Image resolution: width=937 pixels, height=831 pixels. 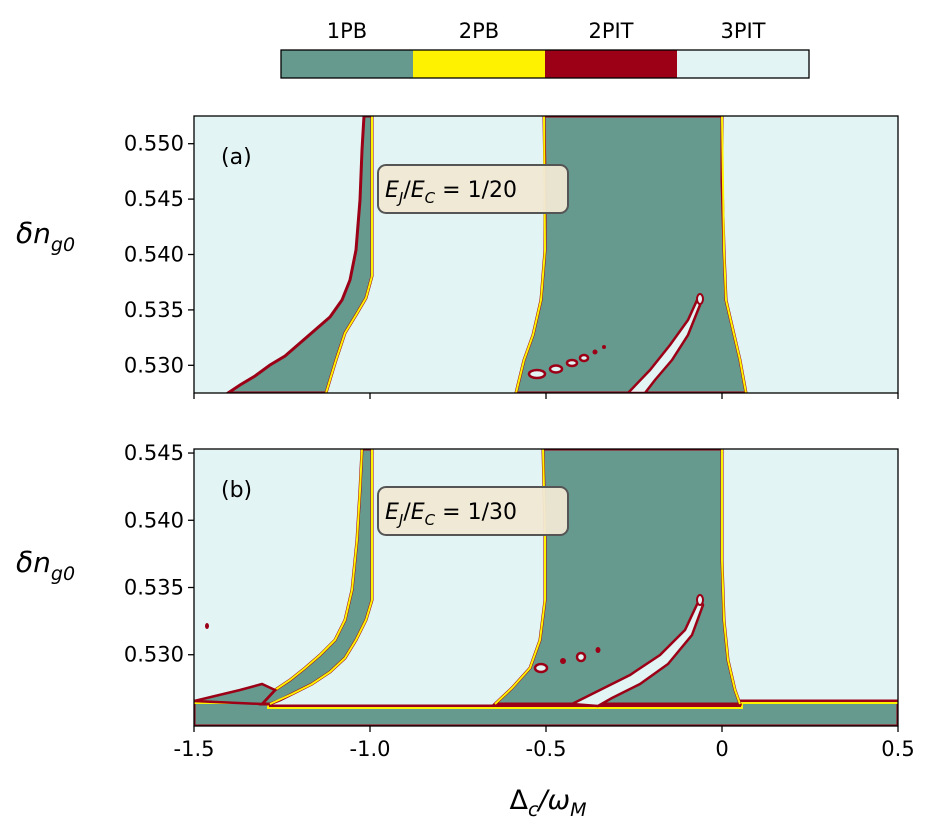 I want to click on x-tick-label: -1.5, so click(x=194, y=749).